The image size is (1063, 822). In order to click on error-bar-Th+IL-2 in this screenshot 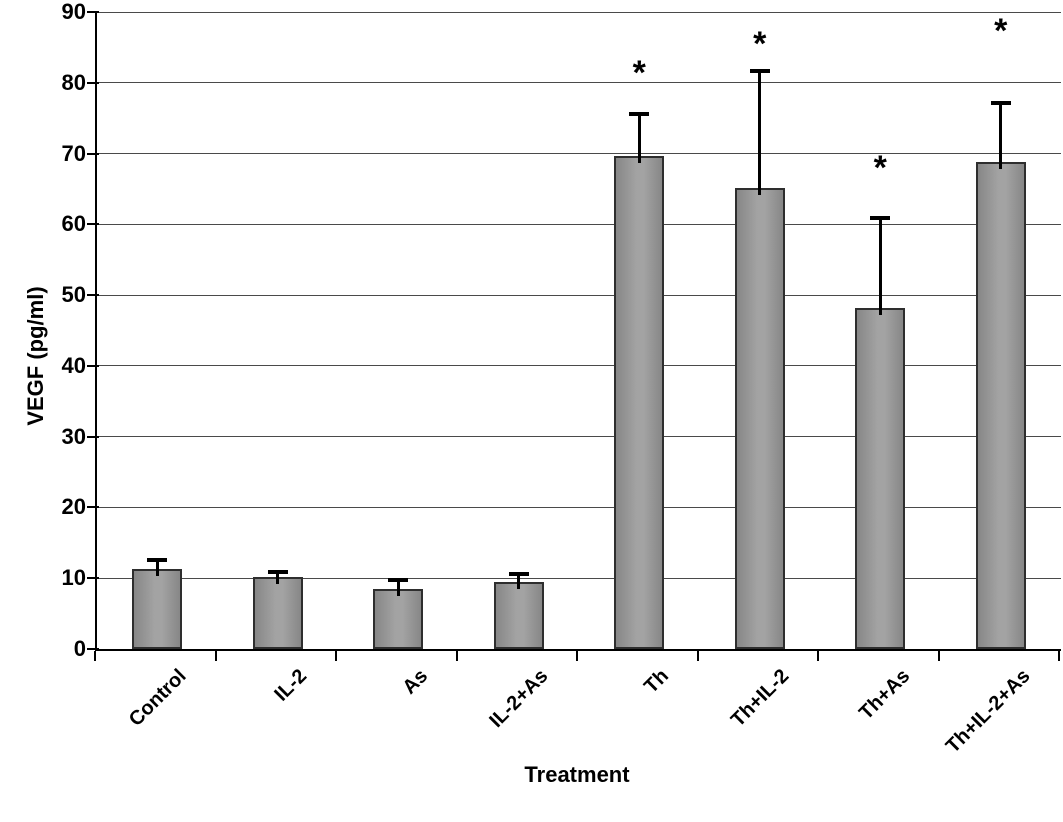, I will do `click(760, 133)`.